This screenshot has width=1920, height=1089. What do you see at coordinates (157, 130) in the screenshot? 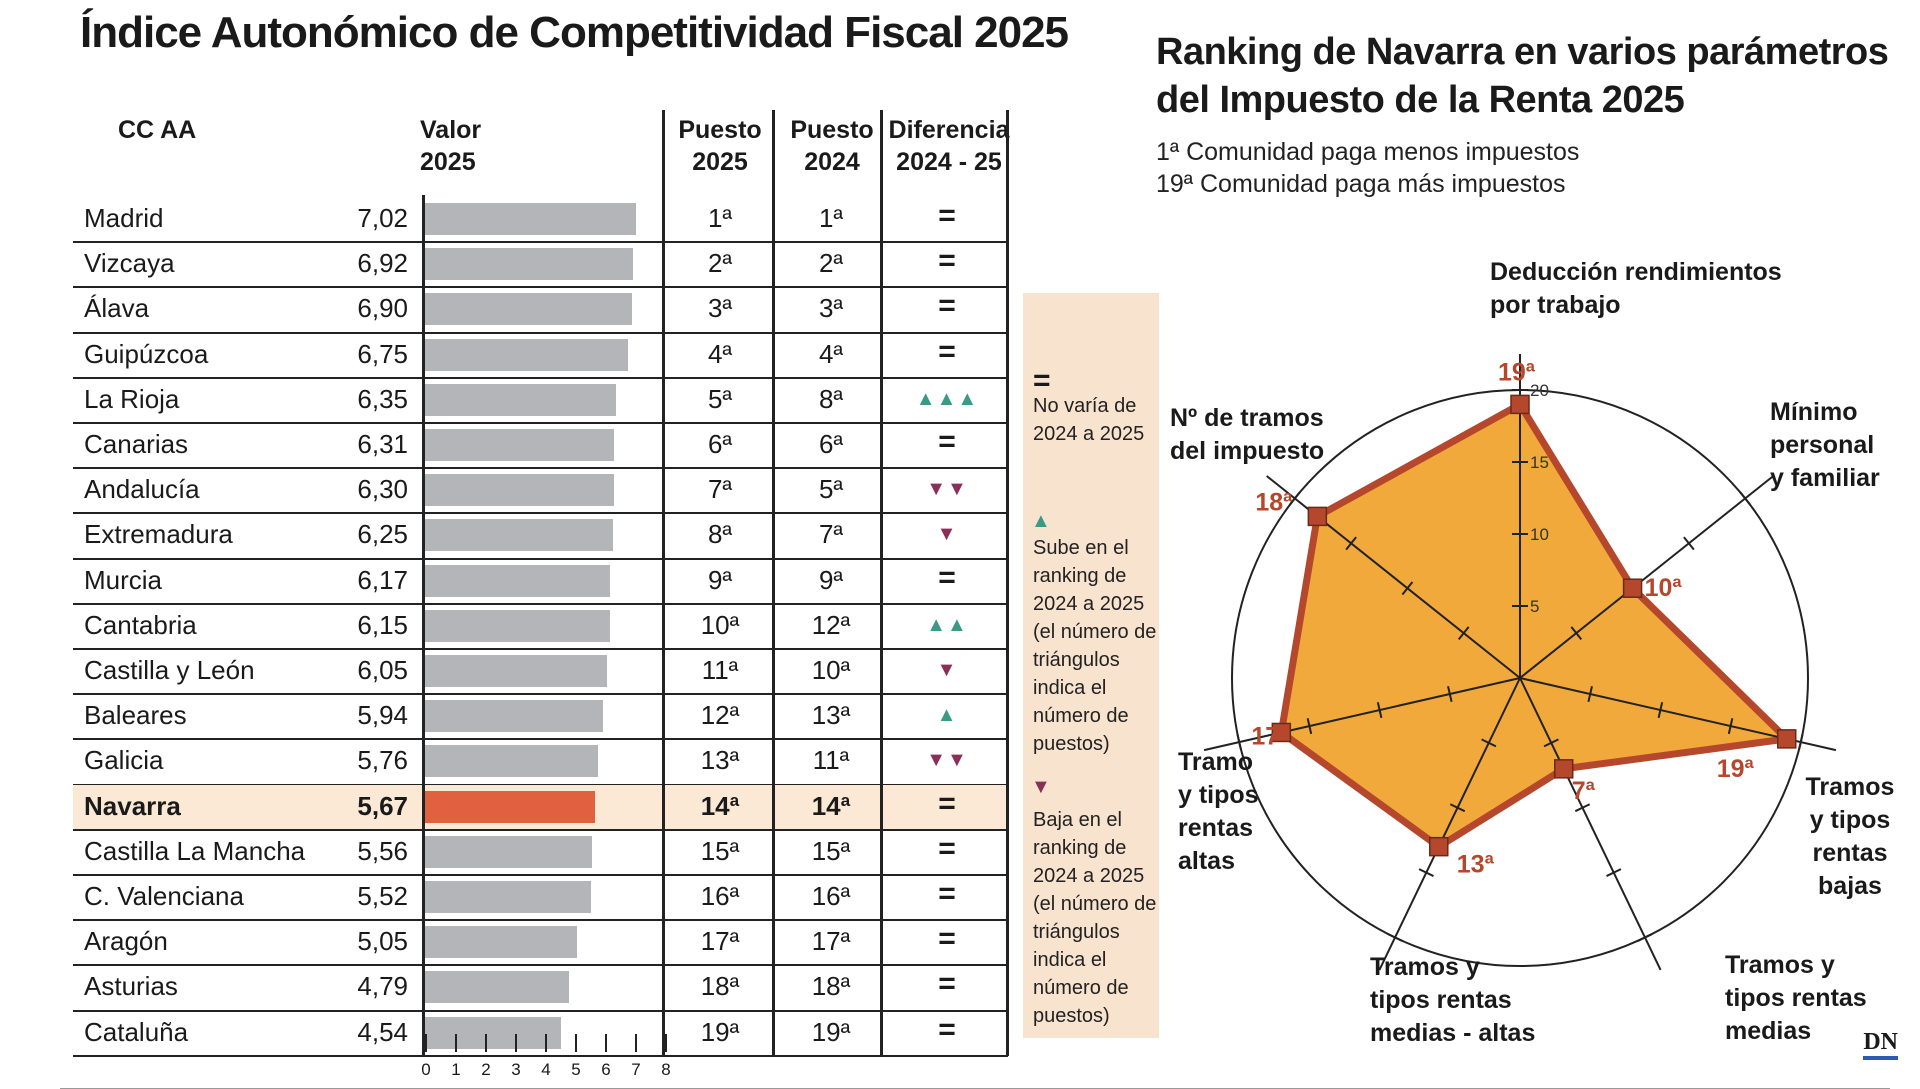
I see `header-ccaa: CC AA` at bounding box center [157, 130].